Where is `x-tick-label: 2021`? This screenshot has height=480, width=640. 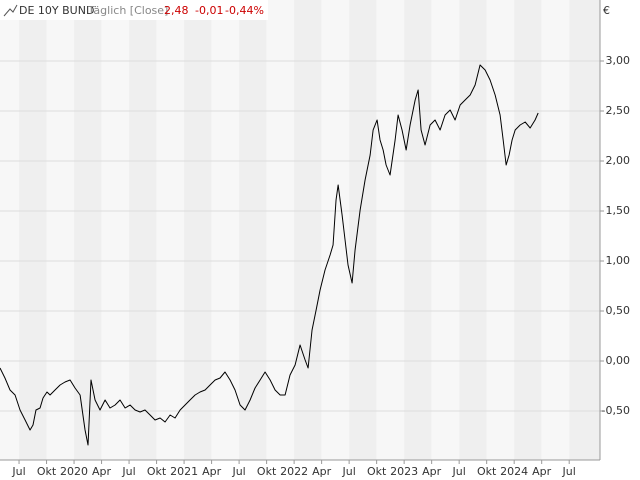
x-tick-label: 2021 is located at coordinates (184, 471).